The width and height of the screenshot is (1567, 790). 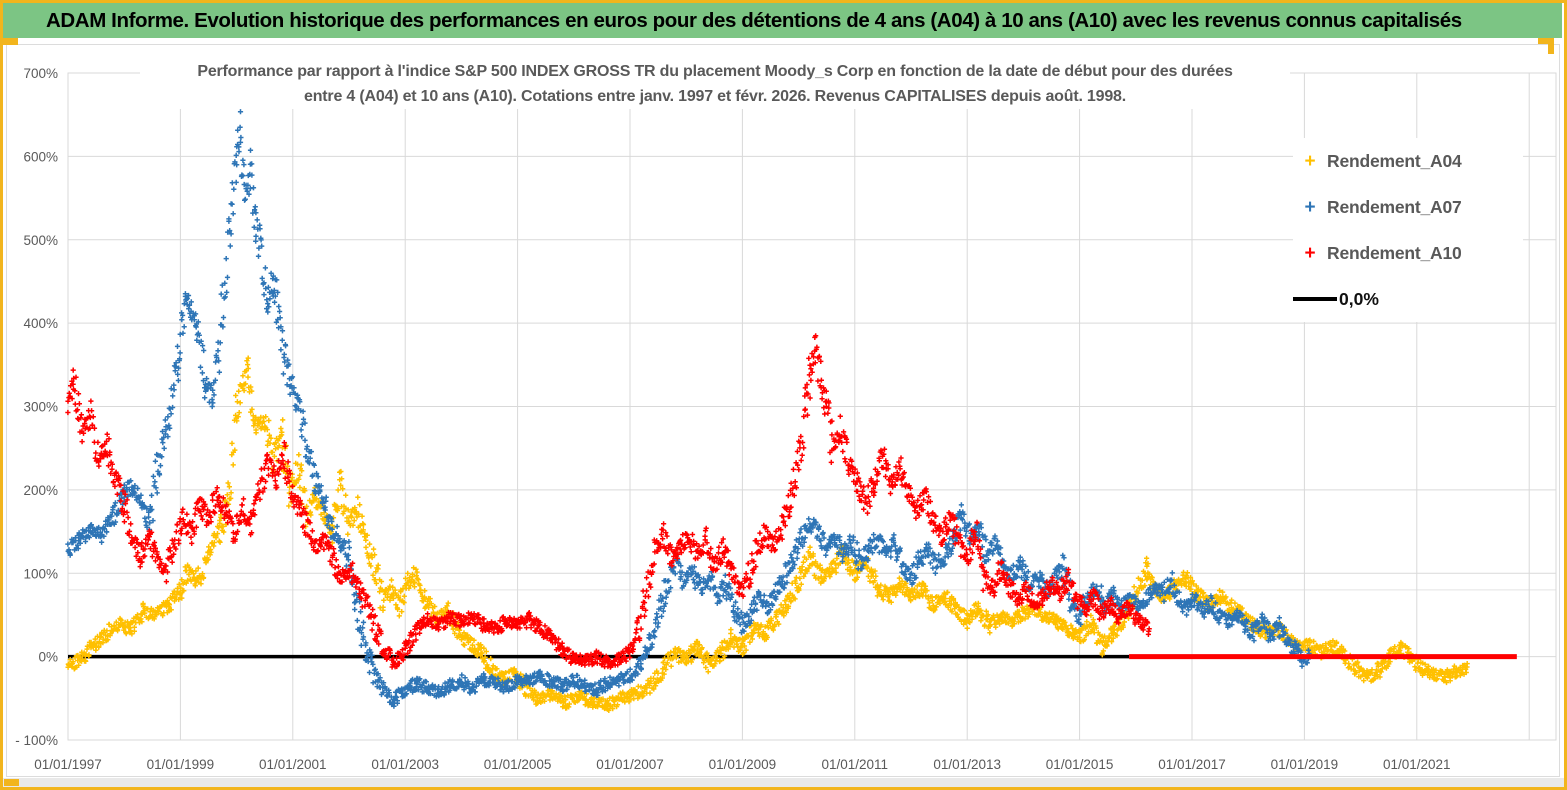 I want to click on x-axis-tick-label: 01/01/2007, so click(x=630, y=764).